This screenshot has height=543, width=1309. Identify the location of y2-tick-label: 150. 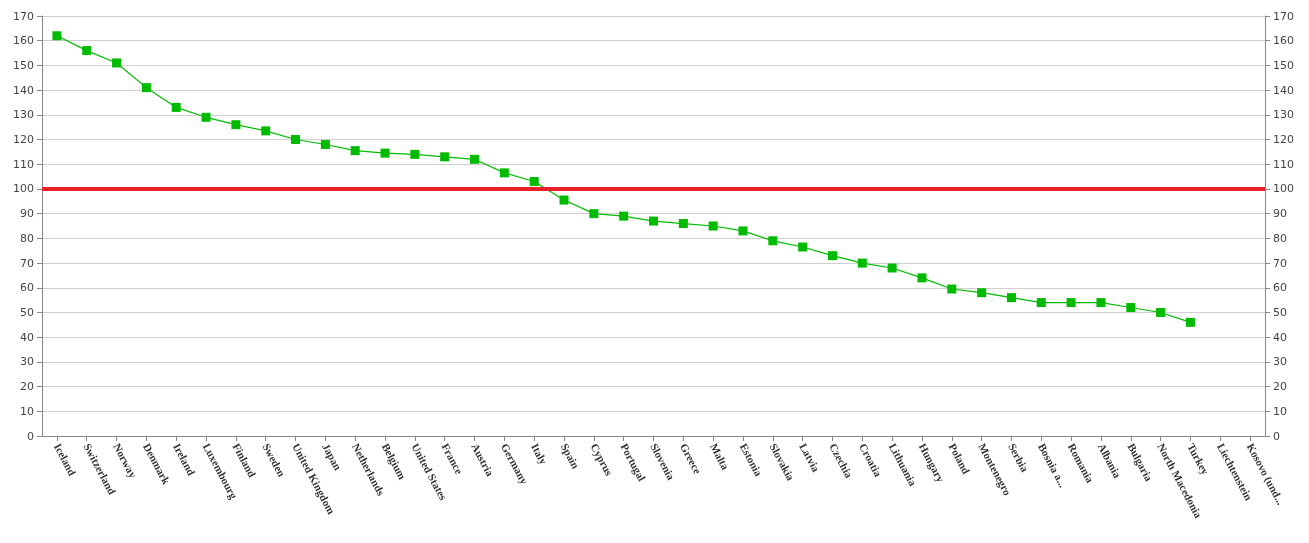
(1283, 65).